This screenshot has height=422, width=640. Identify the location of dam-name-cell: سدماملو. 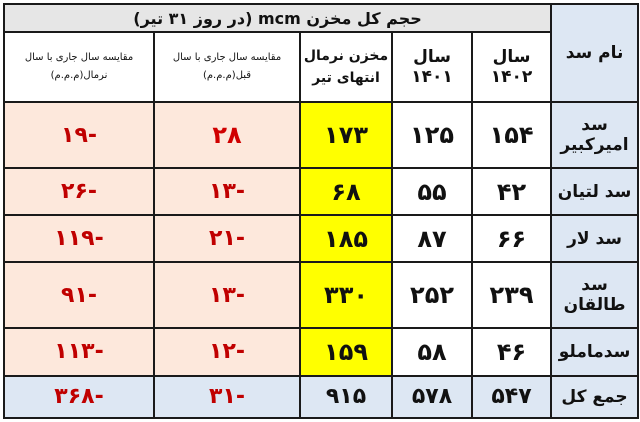
(595, 352).